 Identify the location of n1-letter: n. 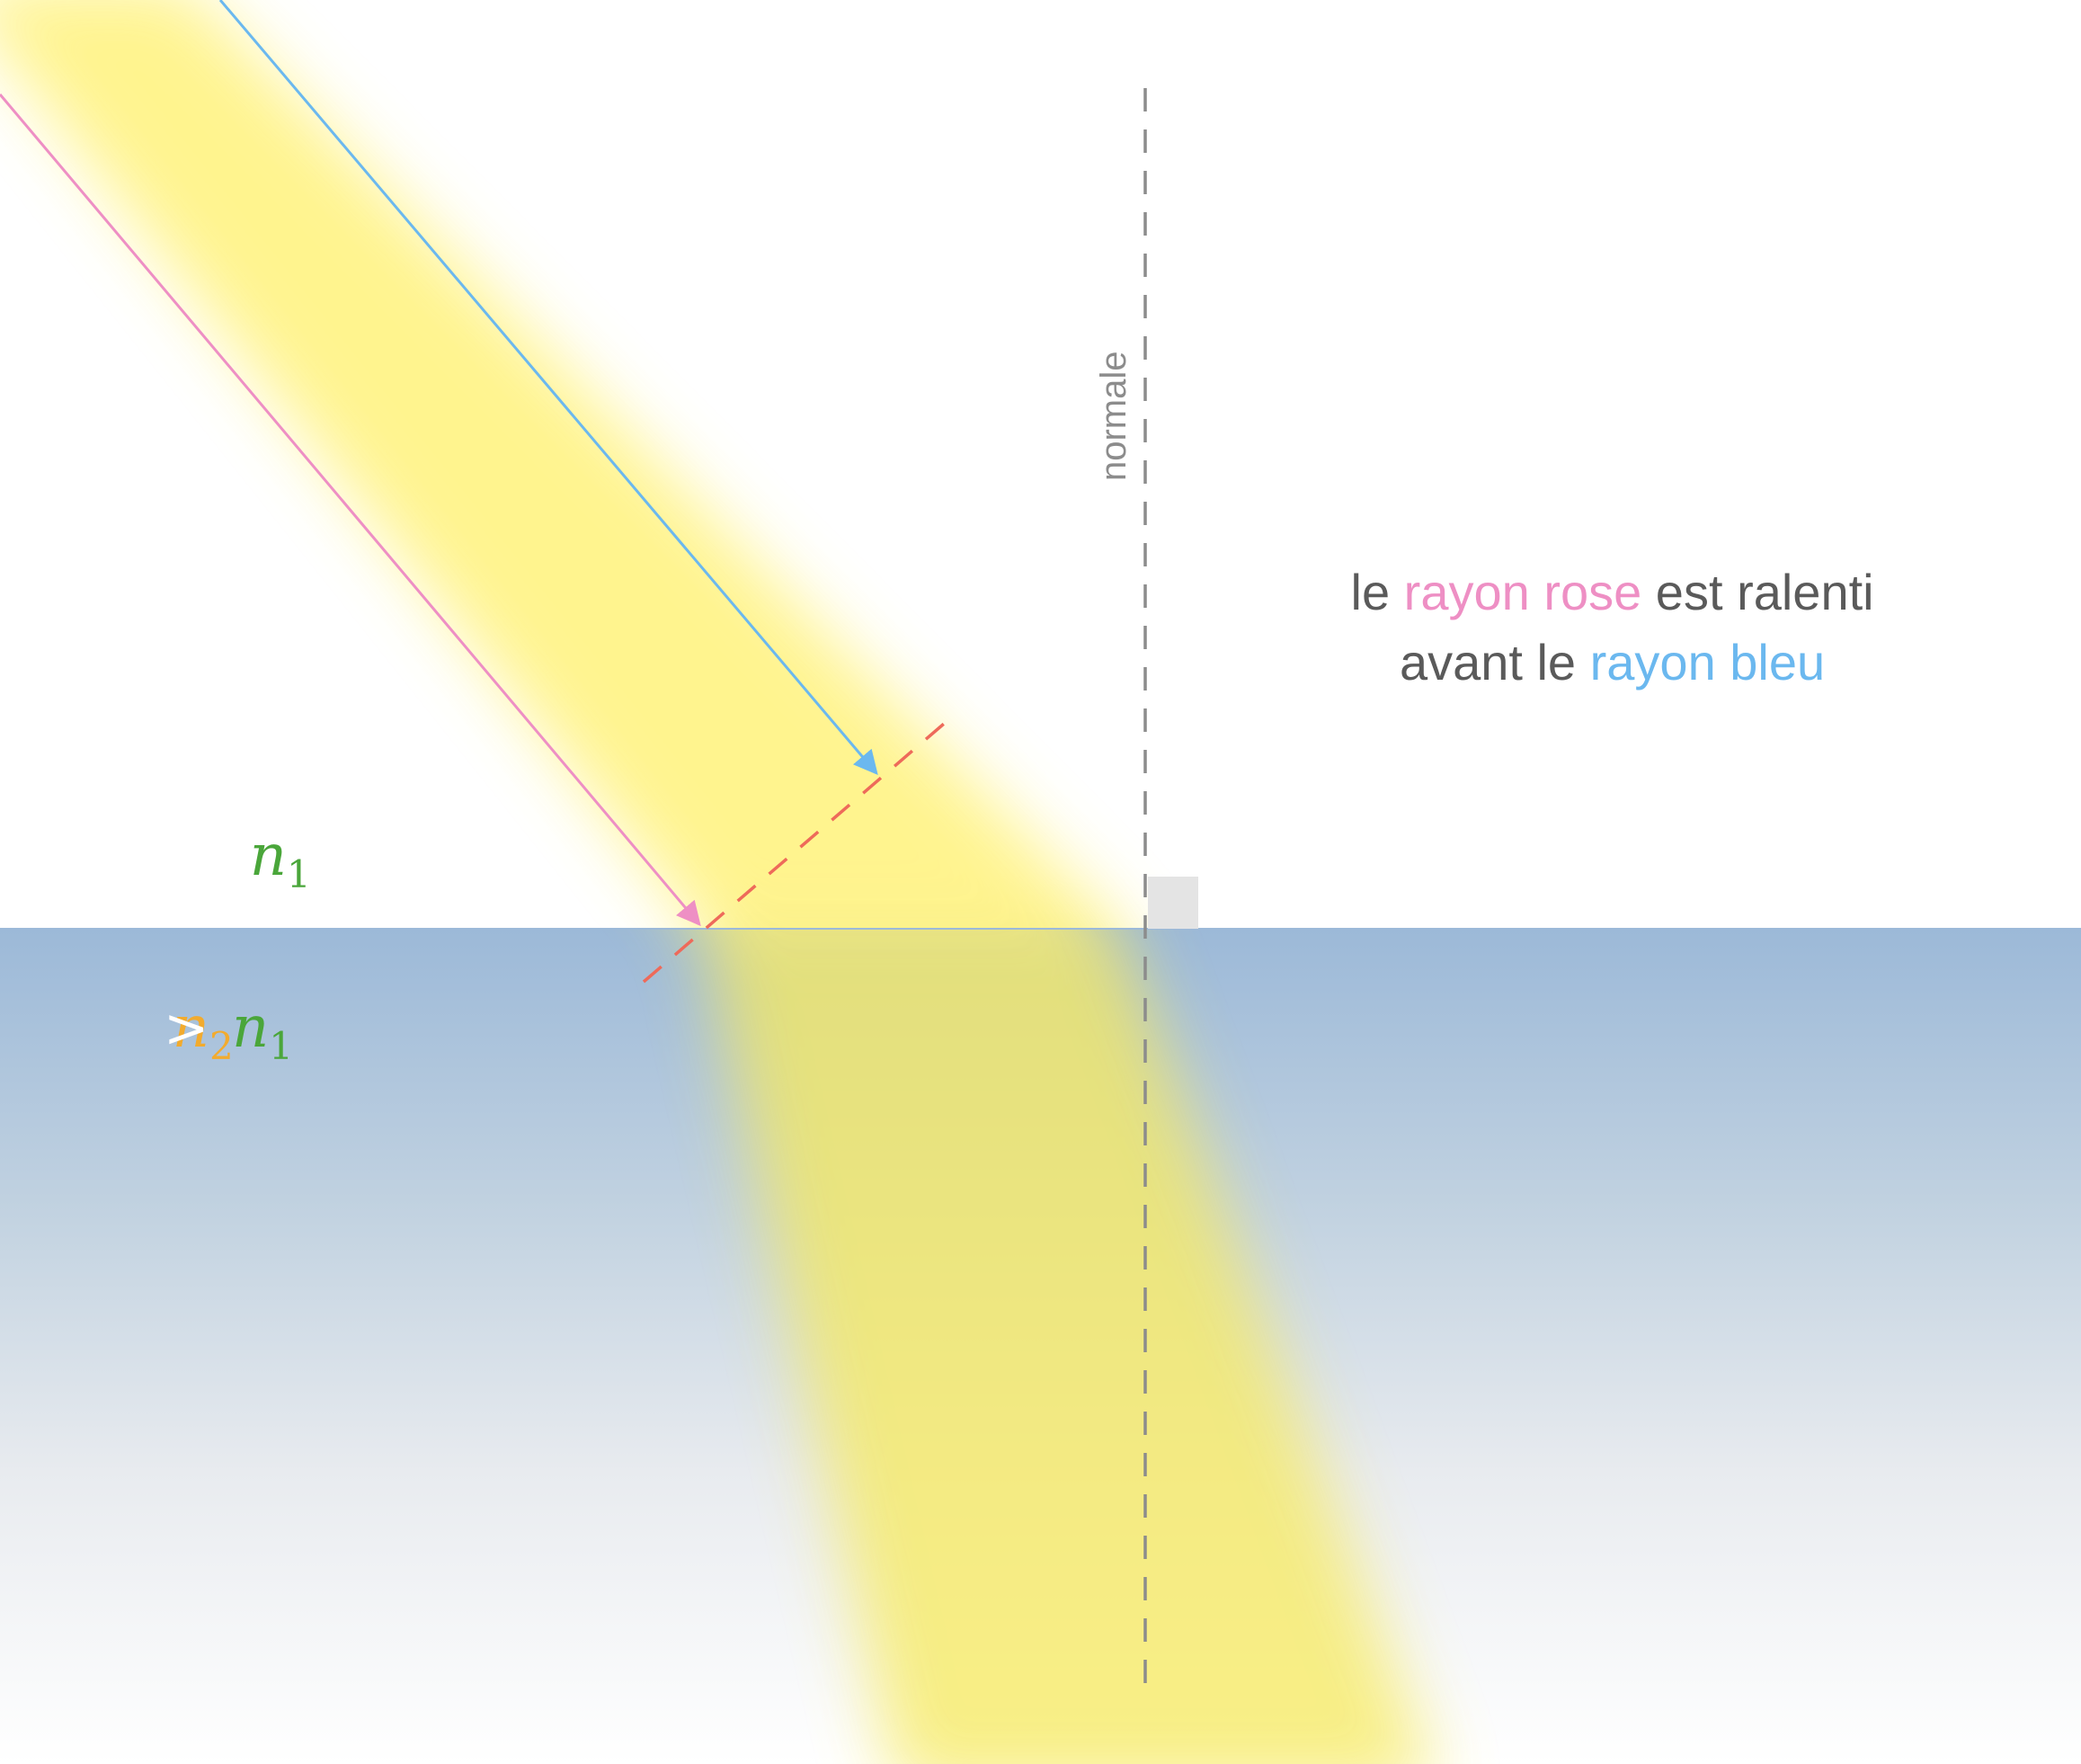
(268, 856).